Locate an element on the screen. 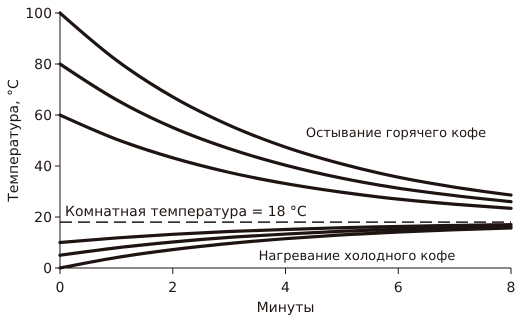  y-axis-title: Температура, °C is located at coordinates (14, 141).